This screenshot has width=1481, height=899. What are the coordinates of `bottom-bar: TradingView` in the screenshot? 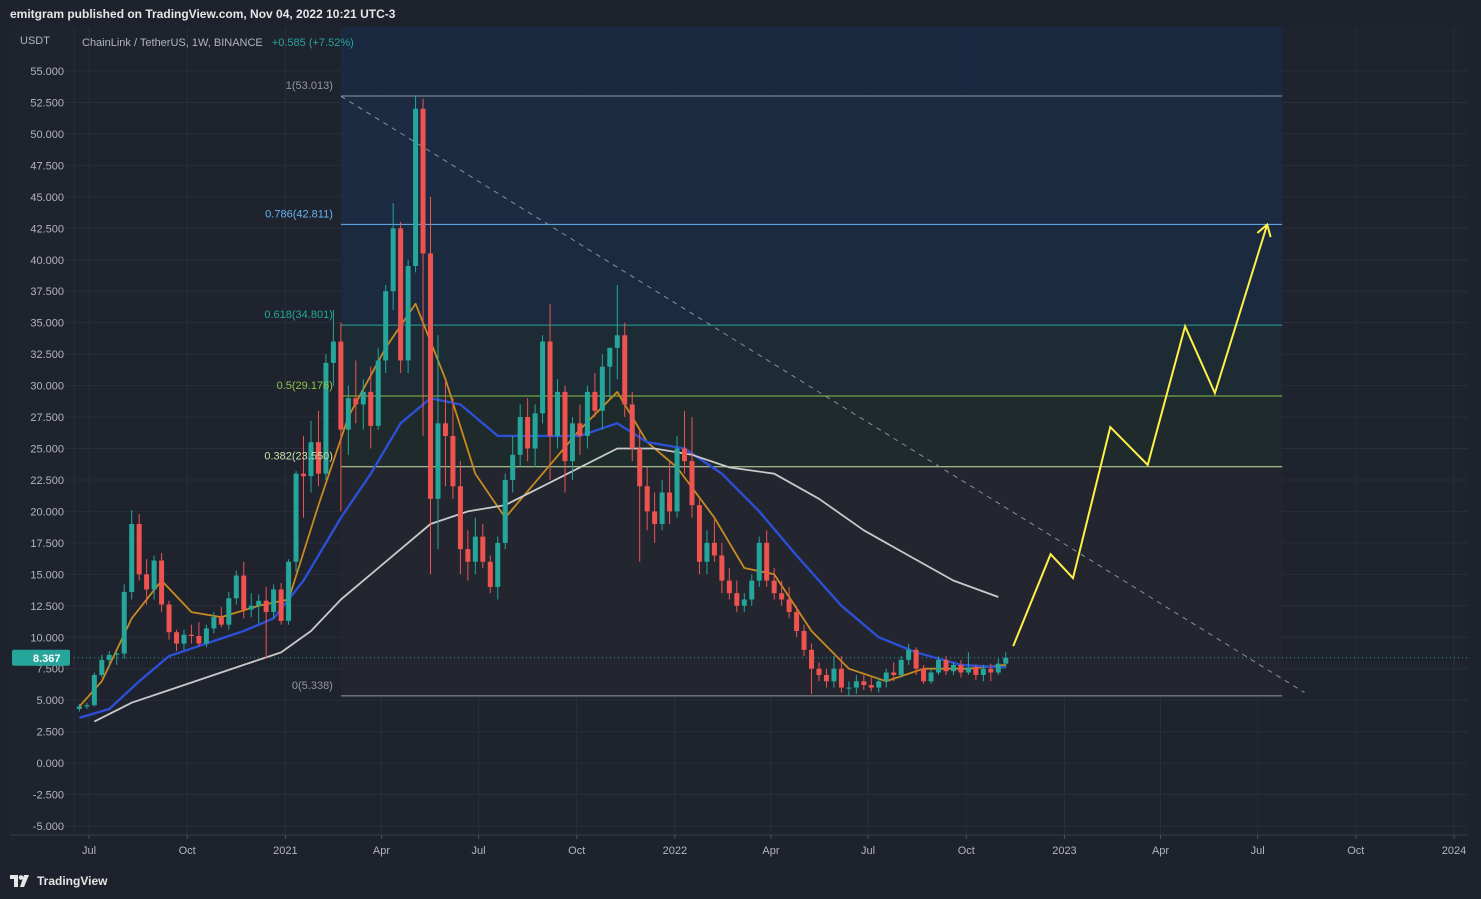 It's located at (740, 882).